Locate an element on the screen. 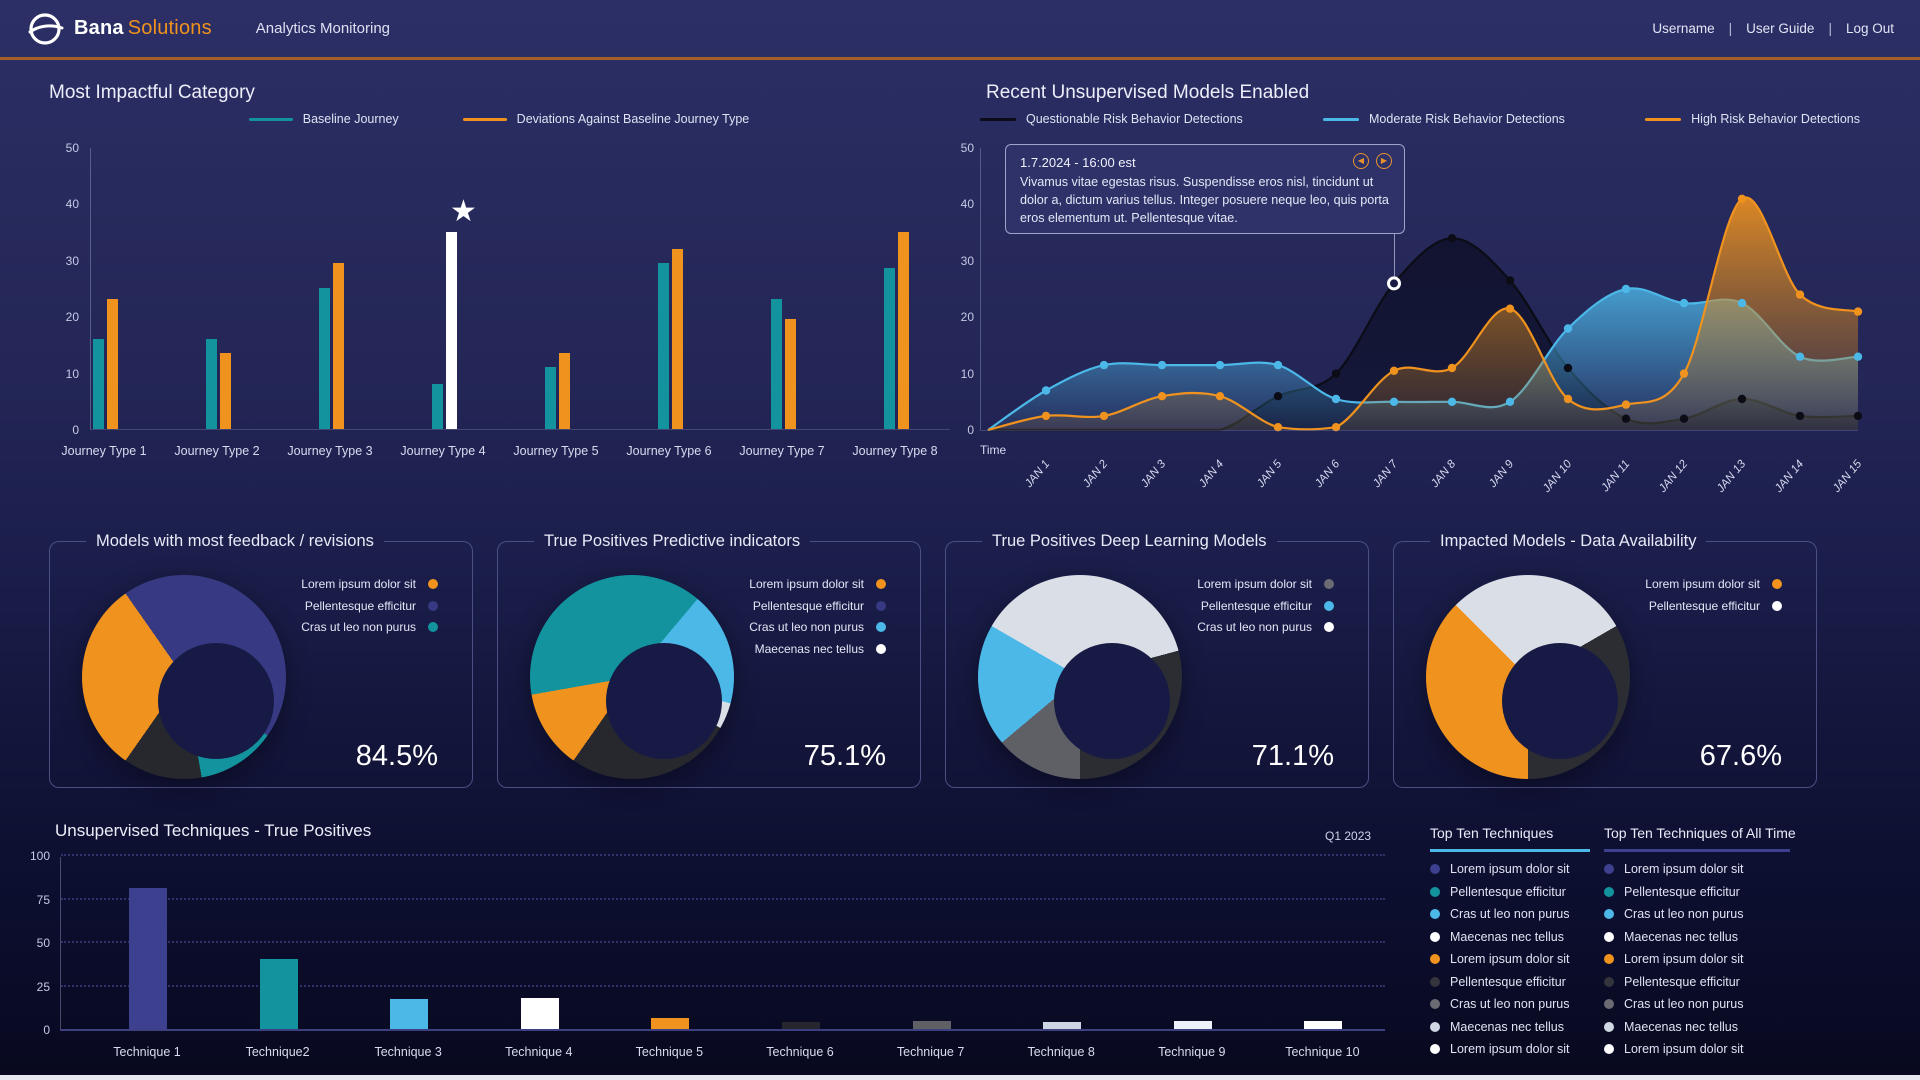 The image size is (1920, 1080). donut-percentage: 67.6% is located at coordinates (1740, 756).